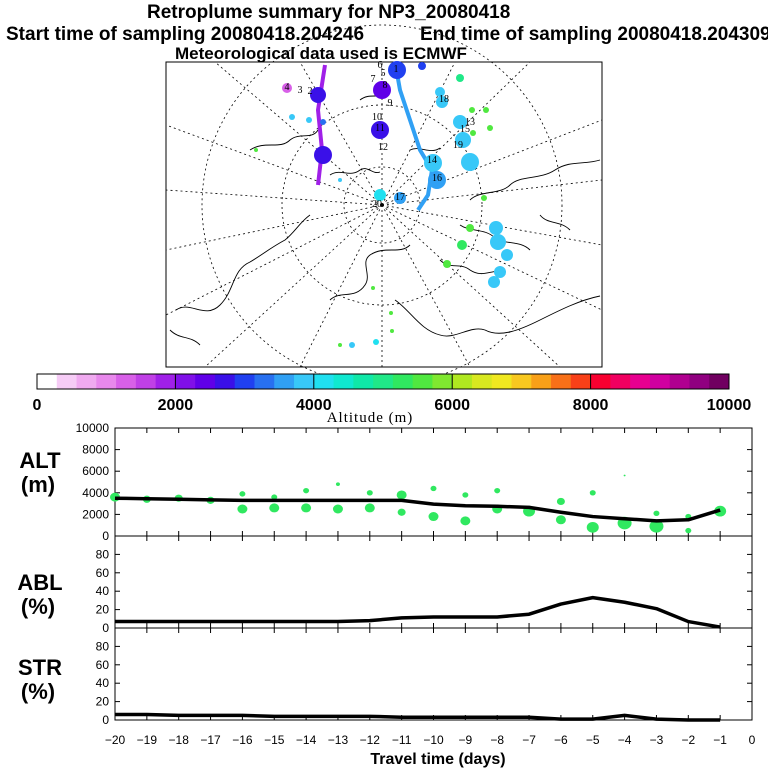  Describe the element at coordinates (287, 87) in the screenshot. I see `track-label-4: 4` at that location.